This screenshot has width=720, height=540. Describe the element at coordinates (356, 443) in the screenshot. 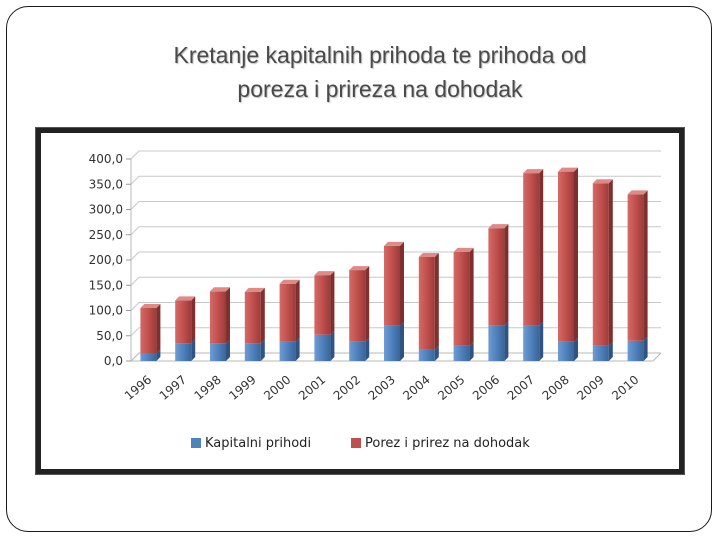

I see `legend-swatch-porez-i-prirez` at that location.